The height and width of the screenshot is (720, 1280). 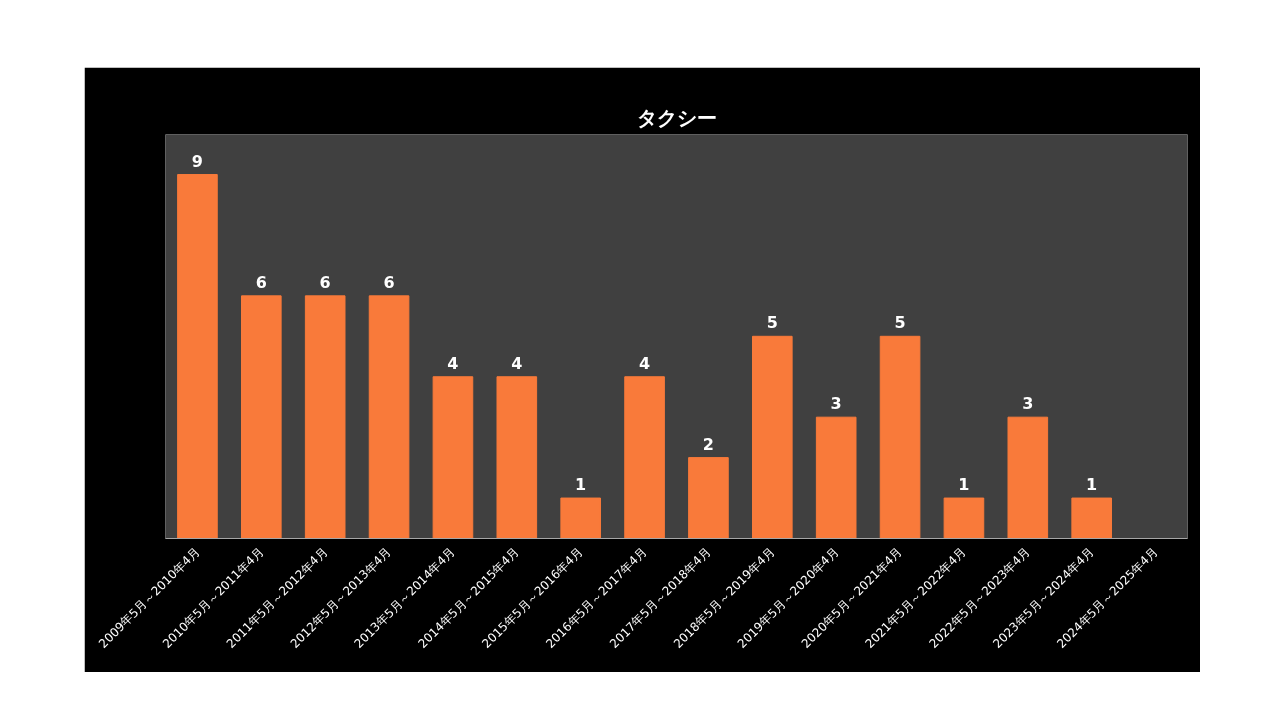 What do you see at coordinates (676, 117) in the screenshot?
I see `chart-title: タクシー` at bounding box center [676, 117].